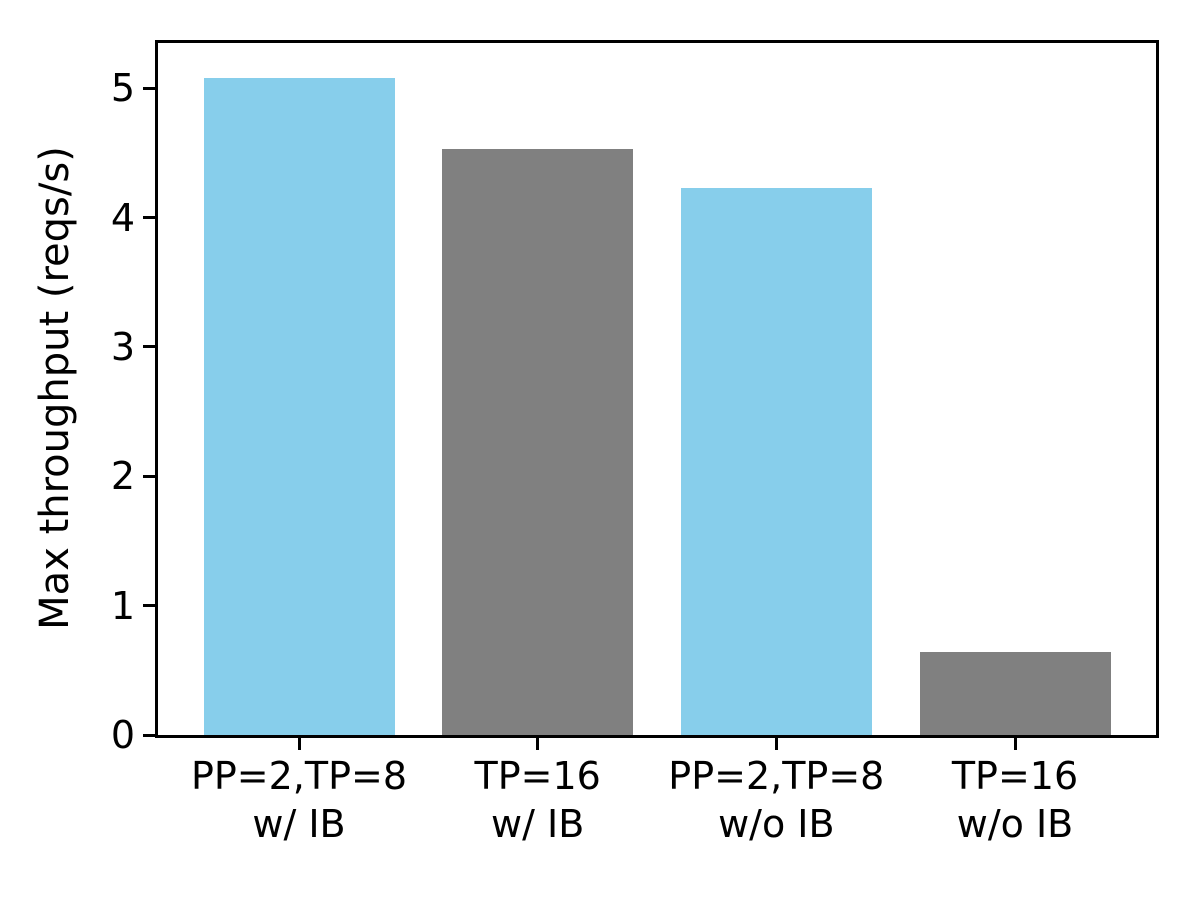 This screenshot has height=900, width=1200. What do you see at coordinates (122, 88) in the screenshot?
I see `y-tick-label: 5` at bounding box center [122, 88].